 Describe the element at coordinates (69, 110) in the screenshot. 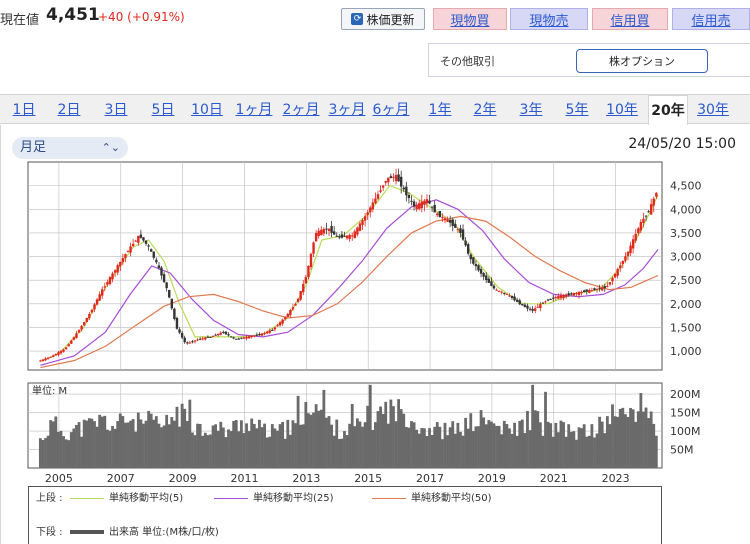

I see `tab-period-1: 2日` at that location.